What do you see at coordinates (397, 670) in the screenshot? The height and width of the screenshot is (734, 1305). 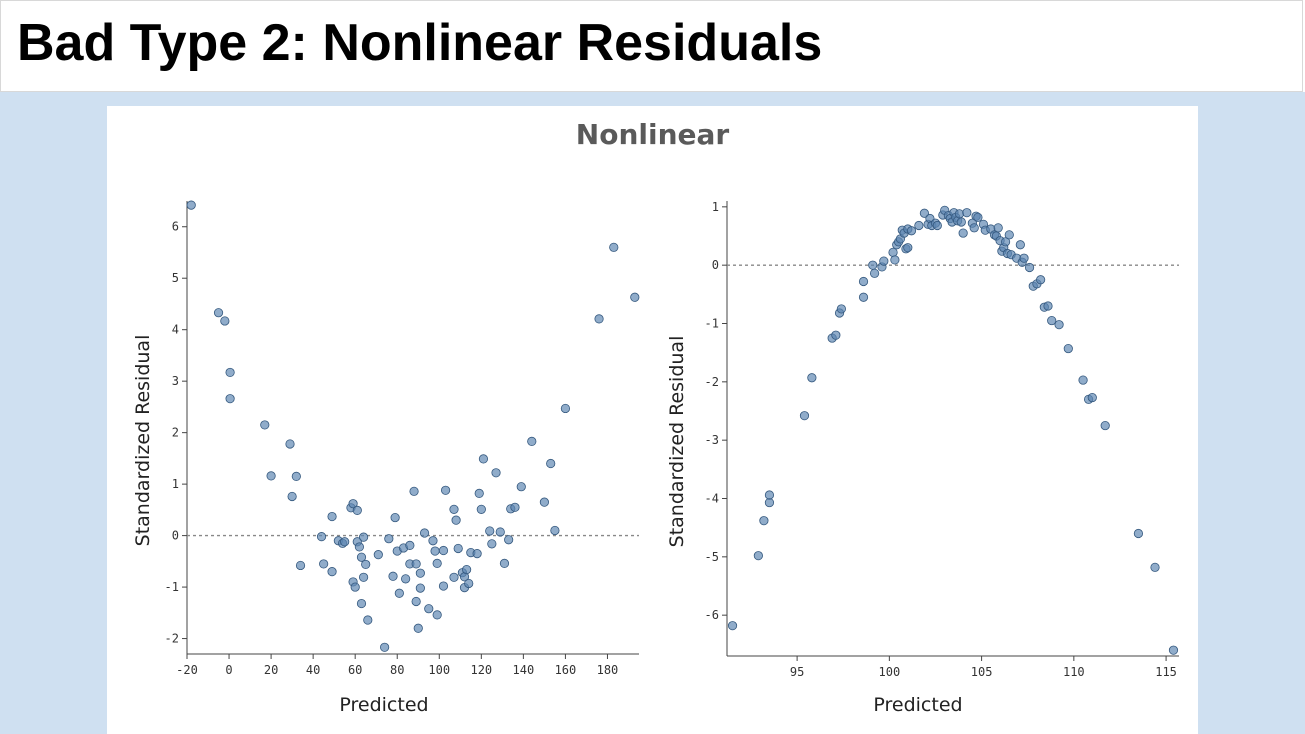 I see `left-x-tick-label: 80` at bounding box center [397, 670].